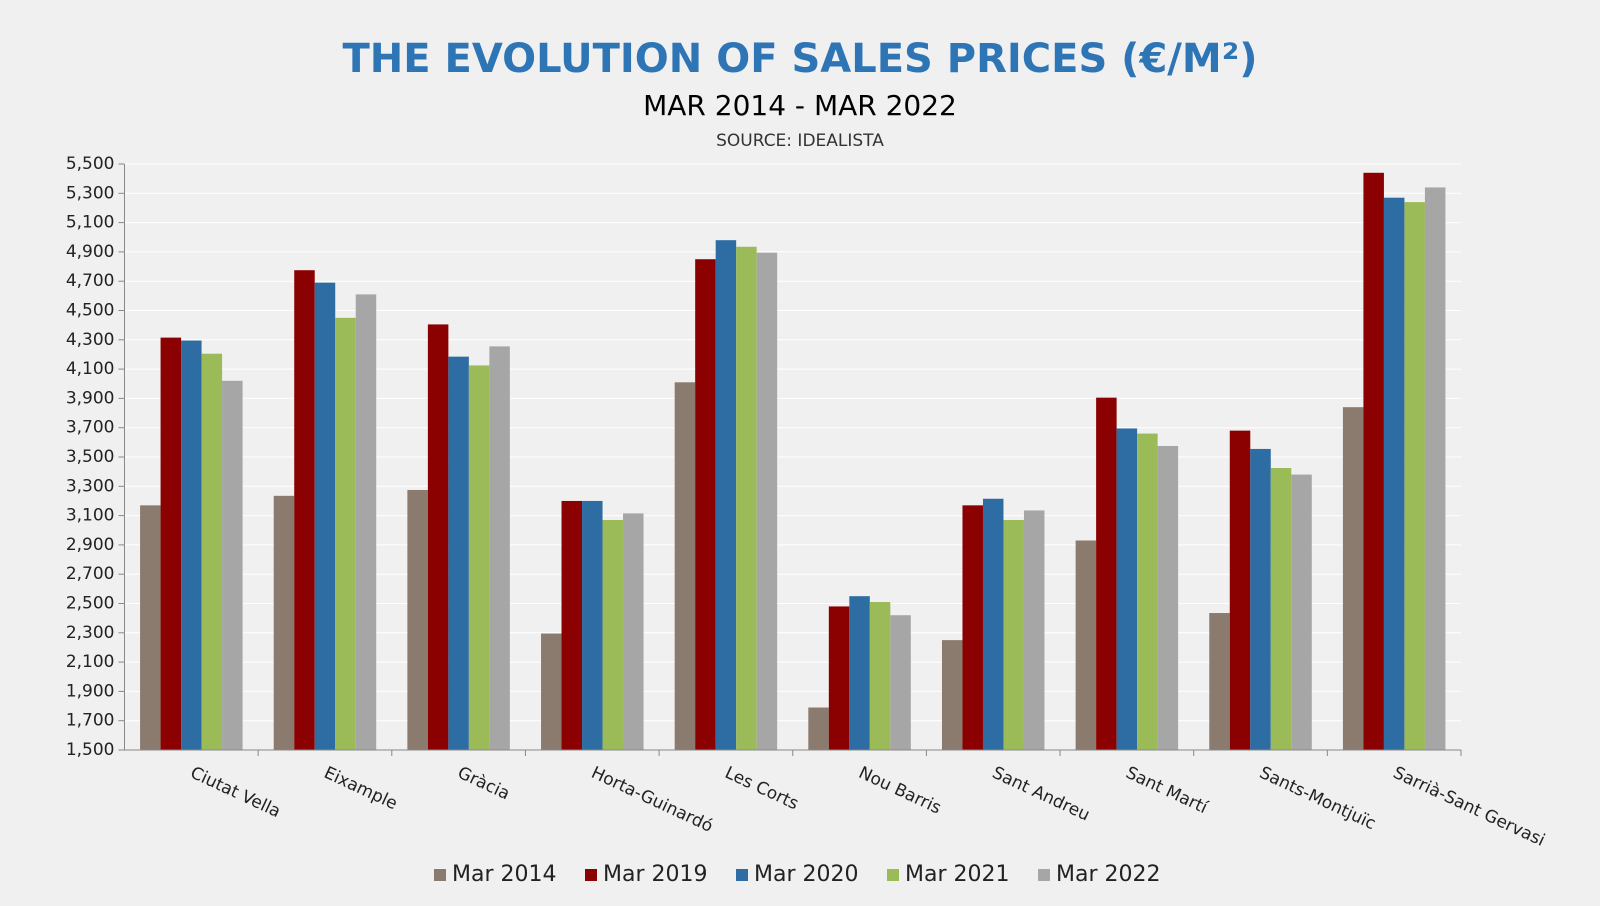 The width and height of the screenshot is (1600, 906). I want to click on y-tick-label: 3,500, so click(90, 457).